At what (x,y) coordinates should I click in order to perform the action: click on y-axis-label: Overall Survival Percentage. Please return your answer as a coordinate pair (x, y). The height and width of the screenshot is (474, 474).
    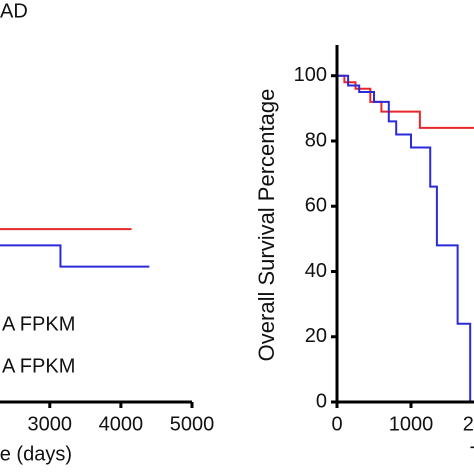
    Looking at the image, I should click on (266, 225).